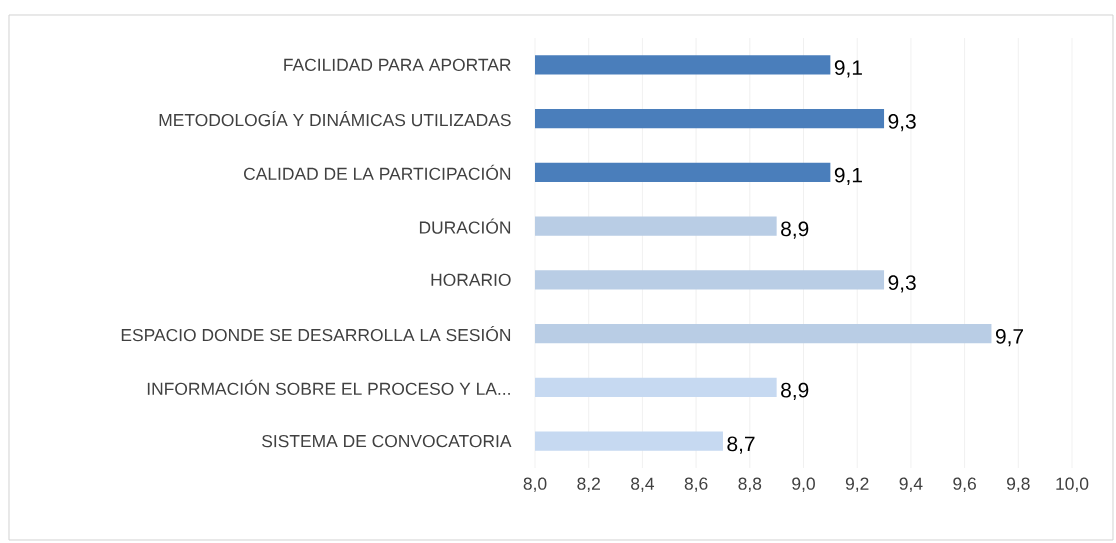 The height and width of the screenshot is (543, 1116). Describe the element at coordinates (741, 445) in the screenshot. I see `data-label: 8,7` at that location.